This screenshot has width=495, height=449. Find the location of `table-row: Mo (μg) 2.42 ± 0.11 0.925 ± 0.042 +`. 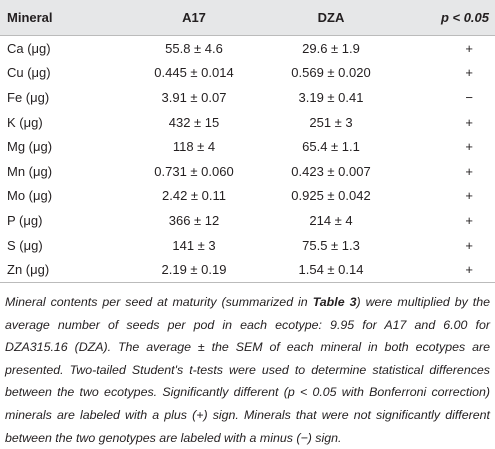

table-row: Mo (μg) 2.42 ± 0.11 0.925 ± 0.042 + is located at coordinates (247, 196).